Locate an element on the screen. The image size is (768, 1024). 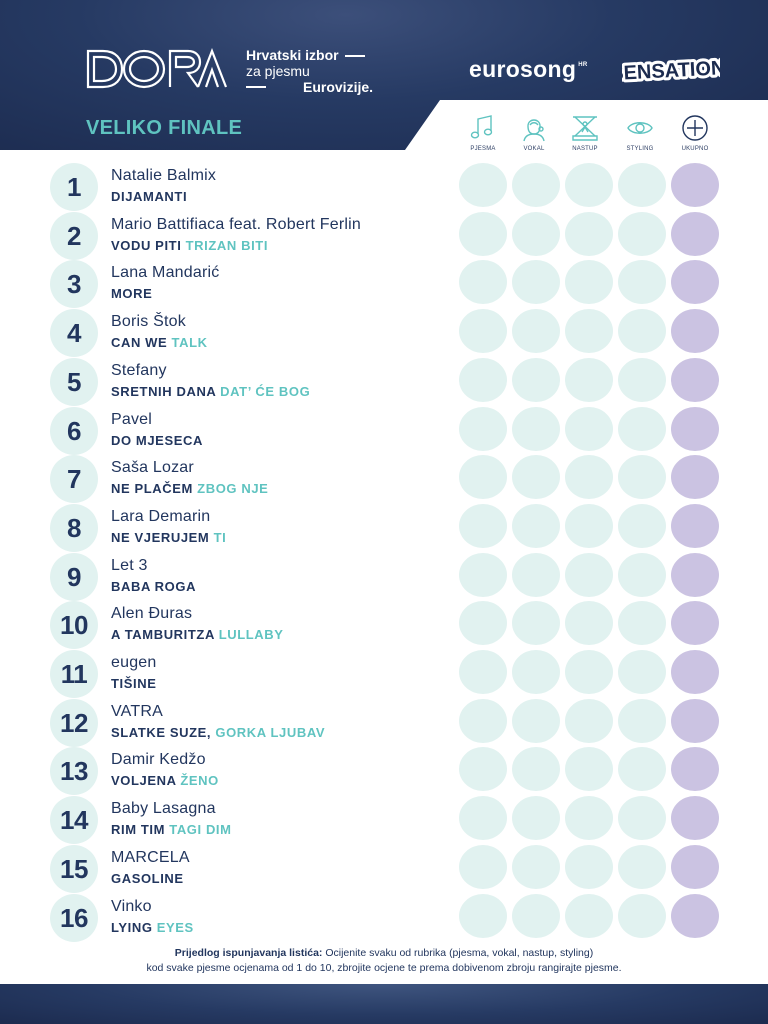
entry-row: 11 eugen TIŠINE is located at coordinates (384, 674).